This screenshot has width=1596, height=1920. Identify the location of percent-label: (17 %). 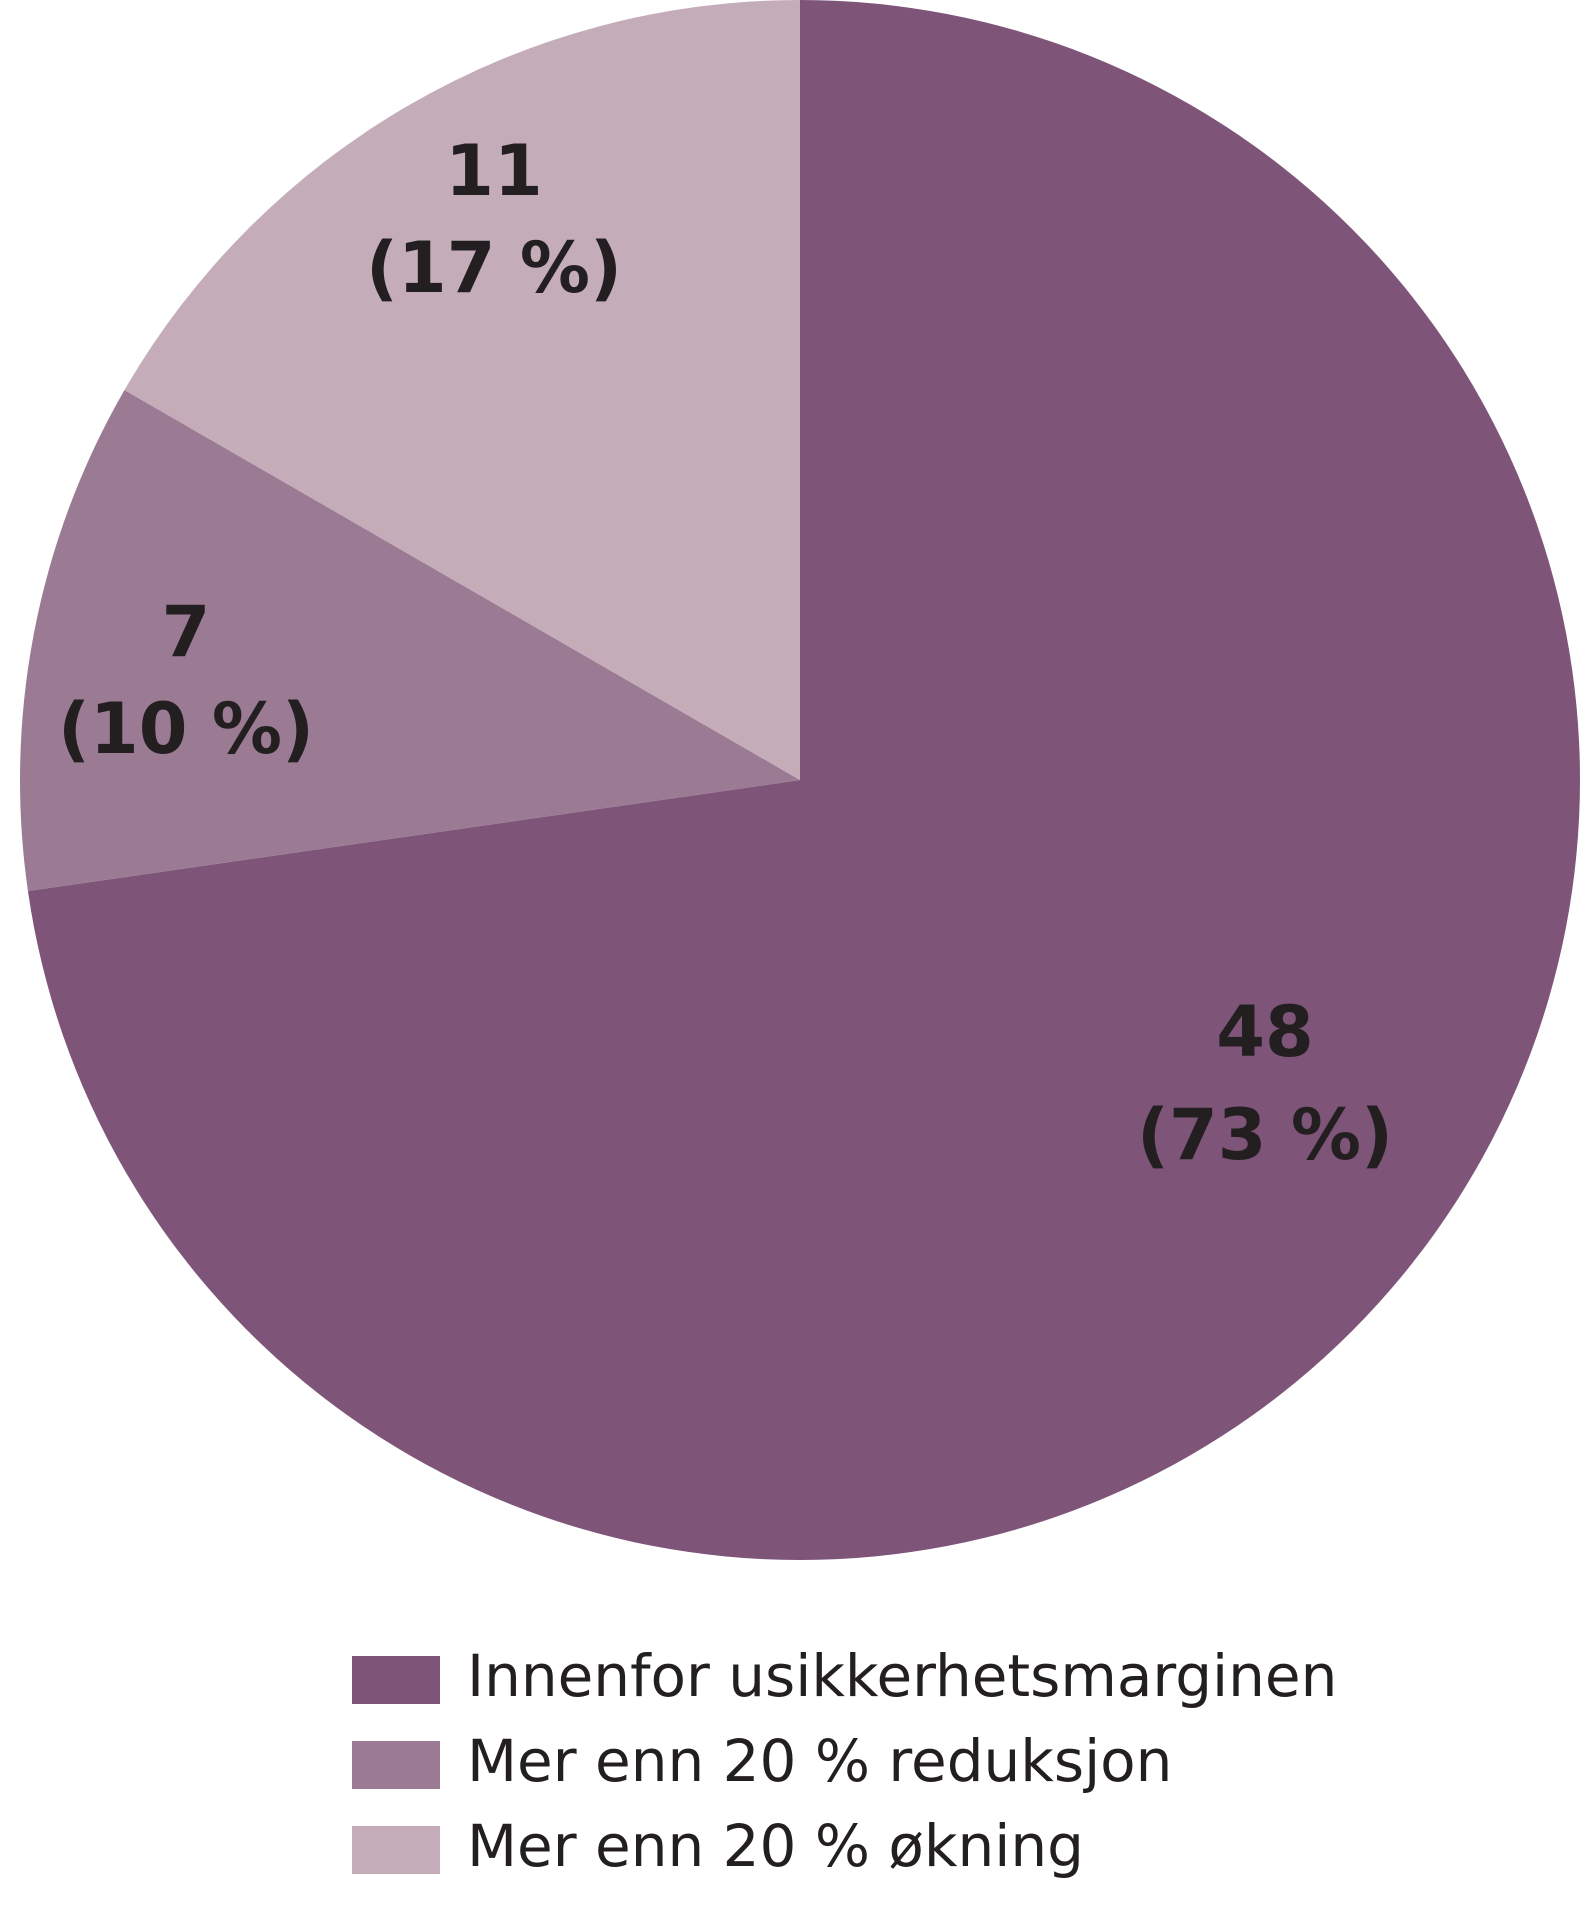
(494, 268).